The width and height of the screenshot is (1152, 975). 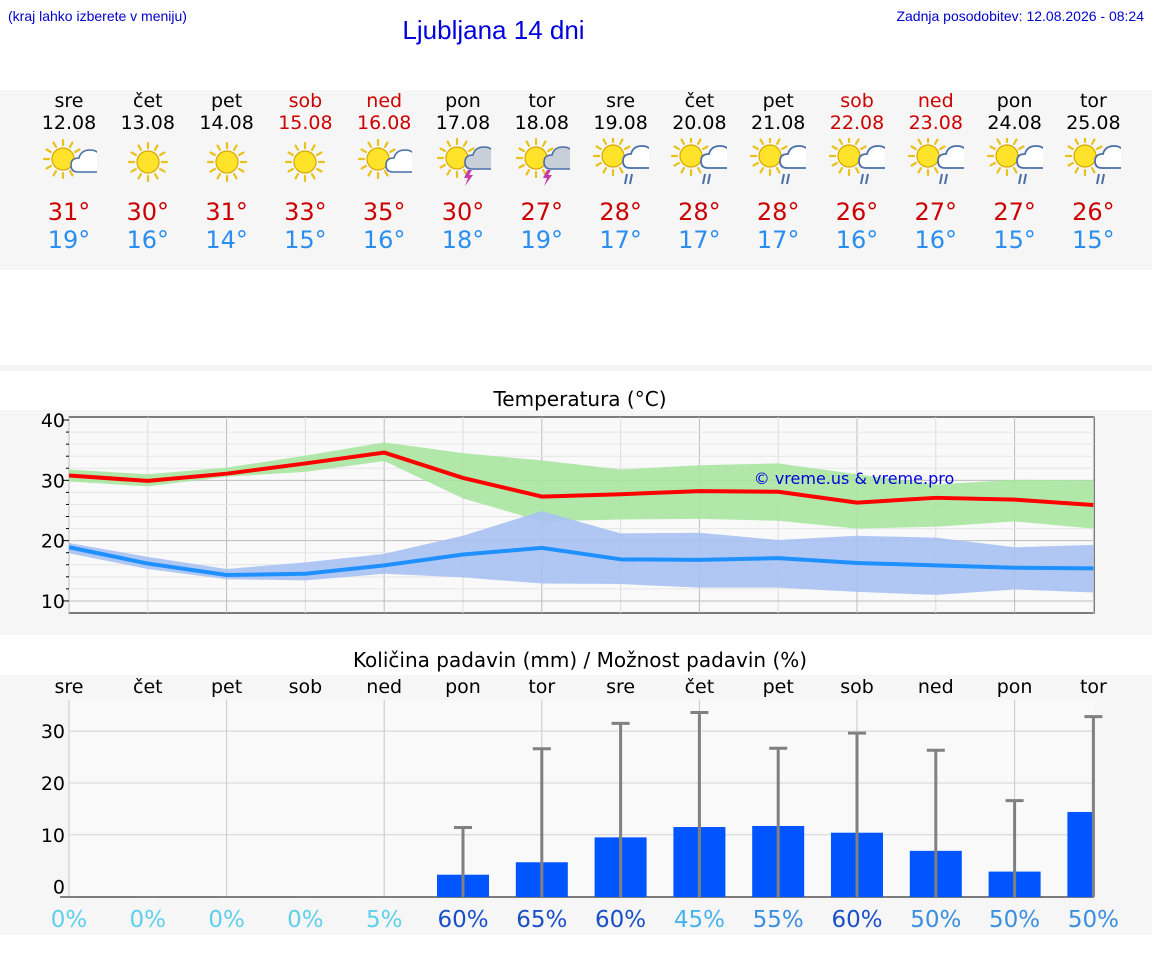 I want to click on precipitation-bar, so click(x=1080, y=854).